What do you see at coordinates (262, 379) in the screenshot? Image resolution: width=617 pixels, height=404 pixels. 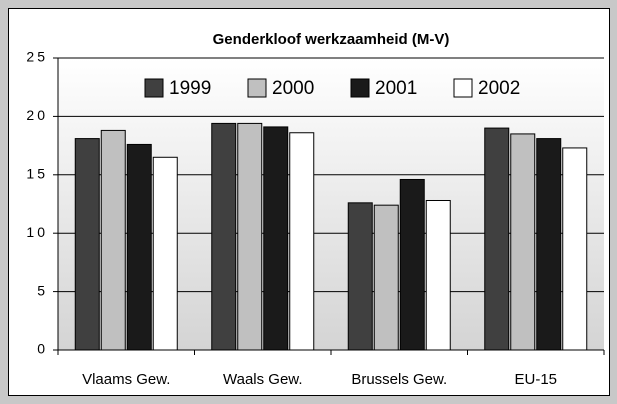 I see `x-tick-label: Waals Gew.` at bounding box center [262, 379].